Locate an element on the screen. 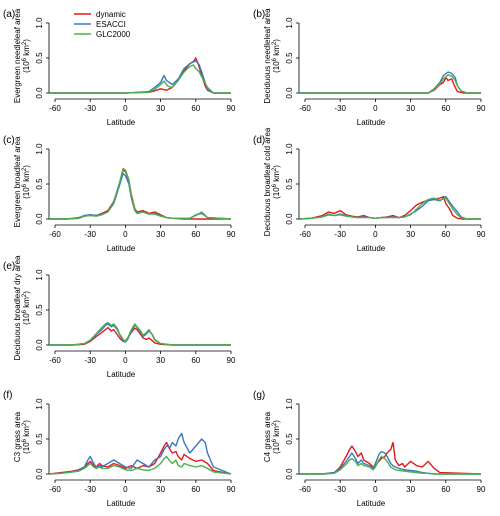 This screenshot has height=516, width=500. panel-b-y-label: Deciduous needleleaf area is located at coordinates (267, 56).